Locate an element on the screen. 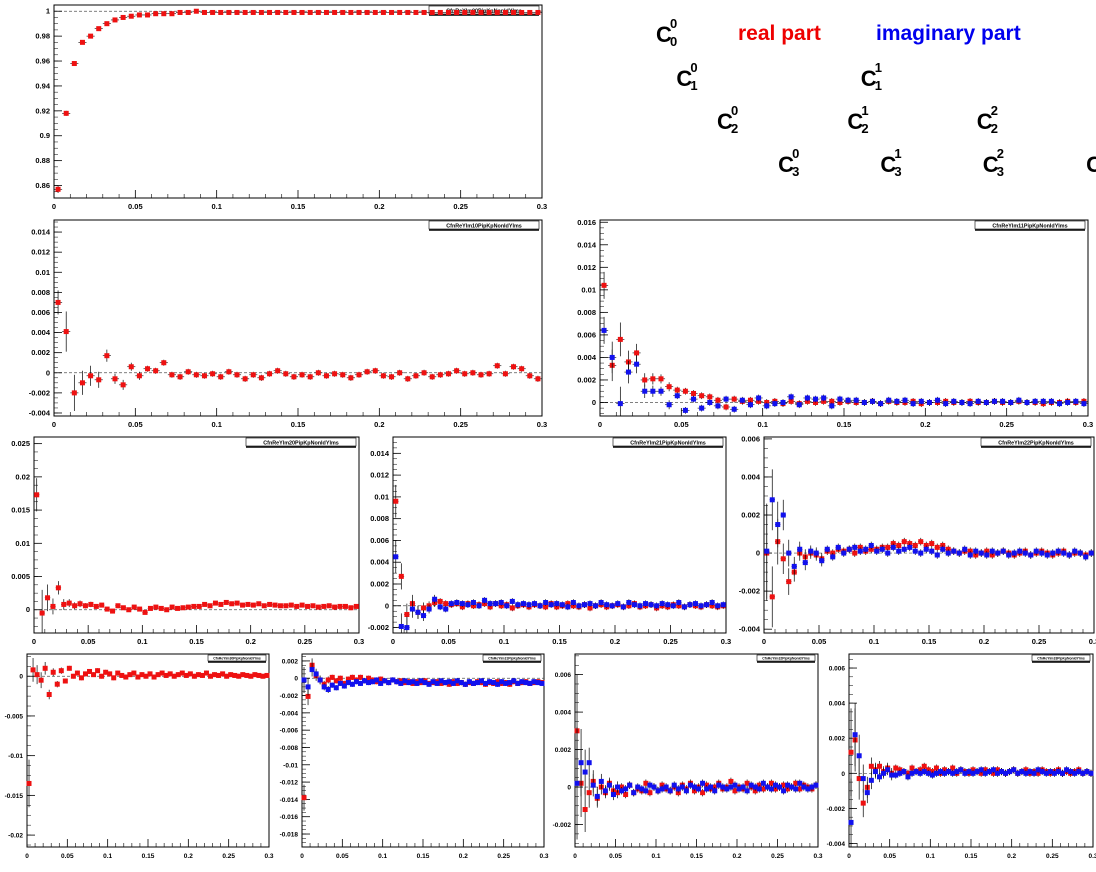  x-tick-label: 0.3 is located at coordinates (1092, 641).